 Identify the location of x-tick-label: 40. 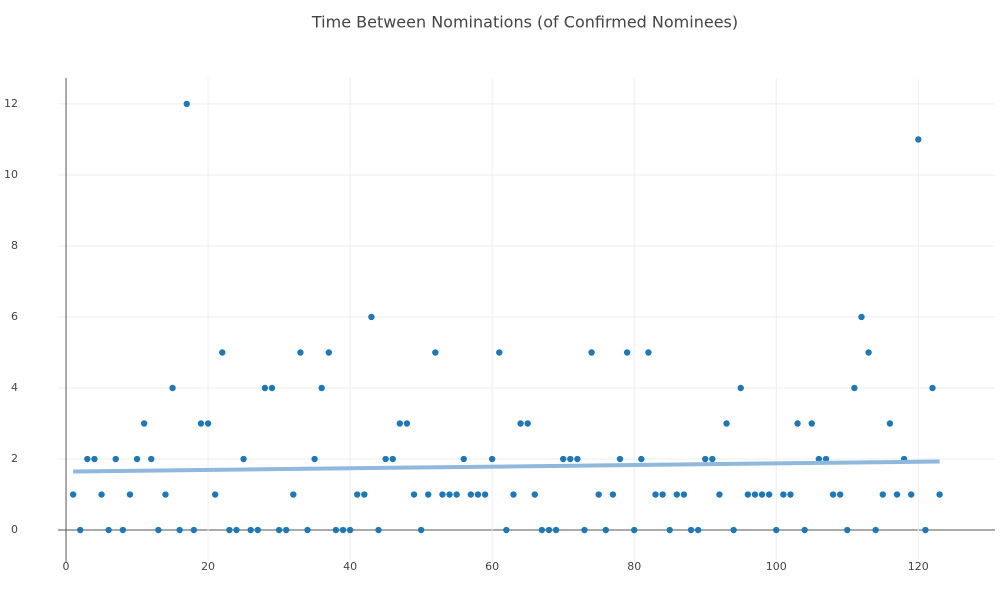
(350, 566).